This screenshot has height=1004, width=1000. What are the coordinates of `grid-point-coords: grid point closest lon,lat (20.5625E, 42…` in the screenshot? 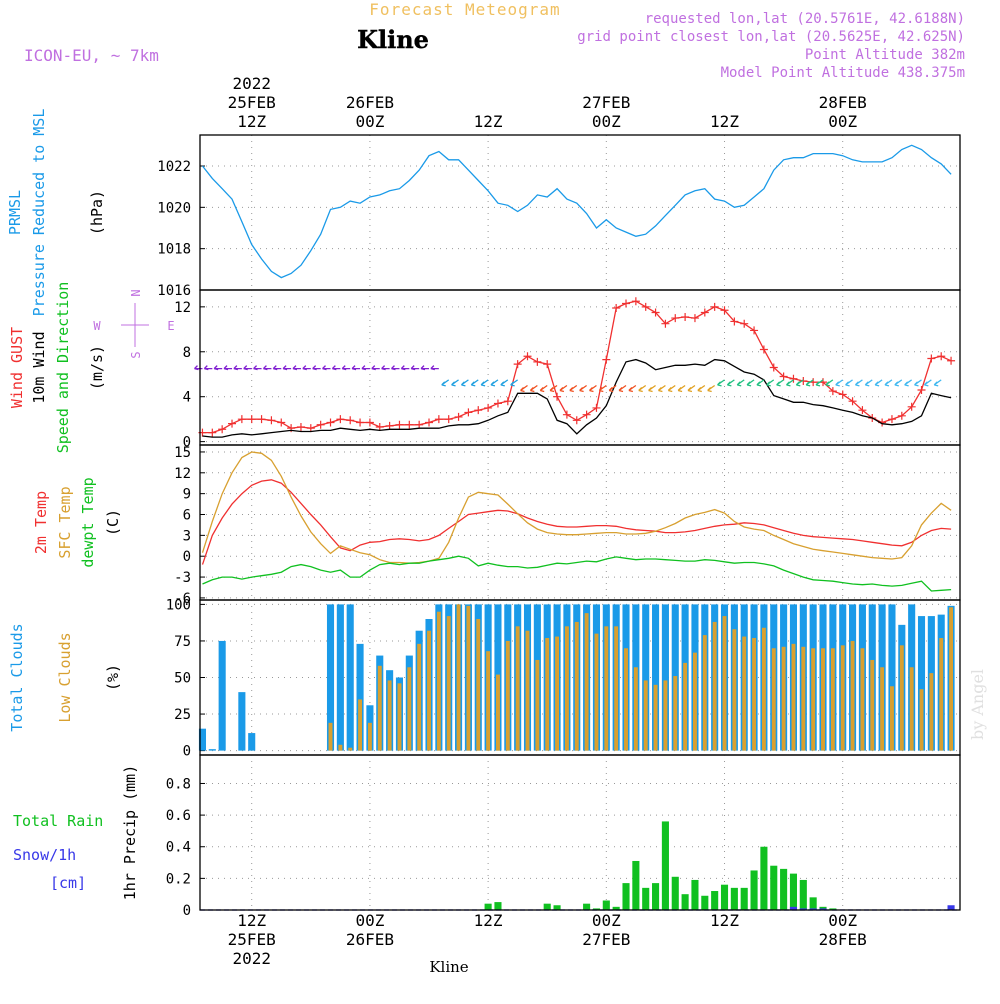 It's located at (771, 37).